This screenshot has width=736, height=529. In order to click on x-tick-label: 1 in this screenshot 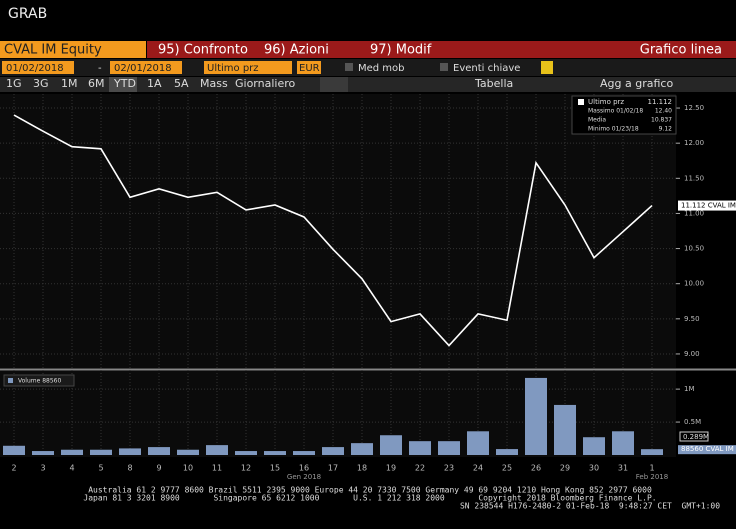, I will do `click(651, 468)`.